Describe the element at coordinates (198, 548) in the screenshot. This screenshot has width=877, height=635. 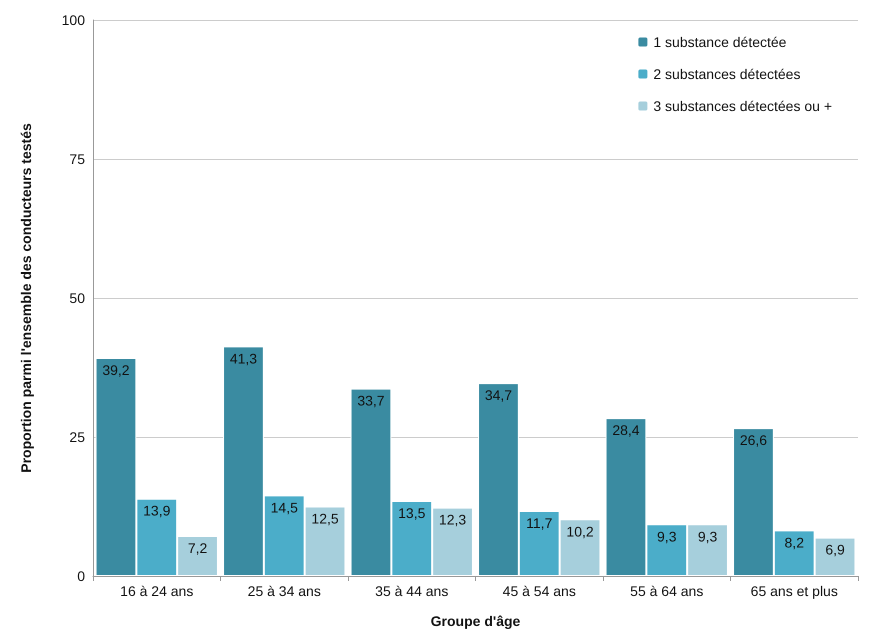
I see `data-label: 7,2` at that location.